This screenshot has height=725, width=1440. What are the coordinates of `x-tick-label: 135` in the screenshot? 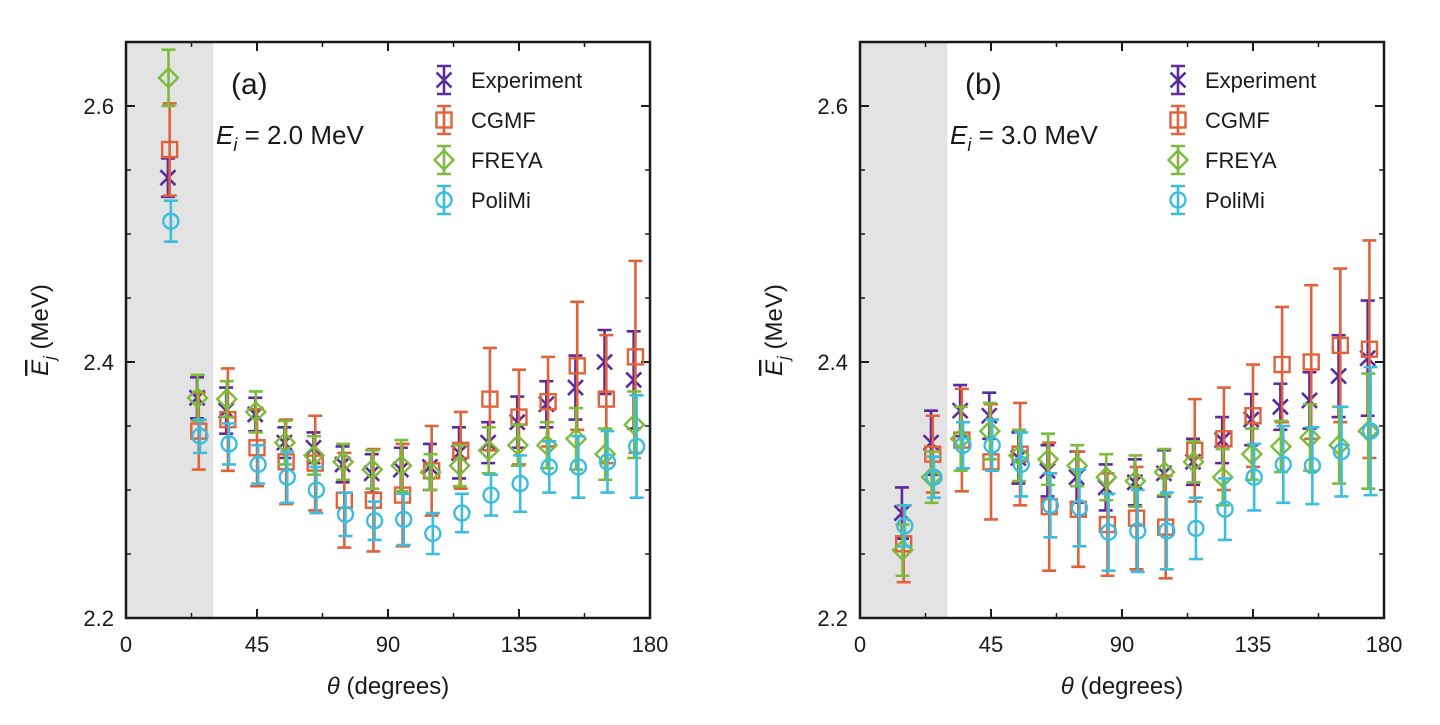 It's located at (1253, 644).